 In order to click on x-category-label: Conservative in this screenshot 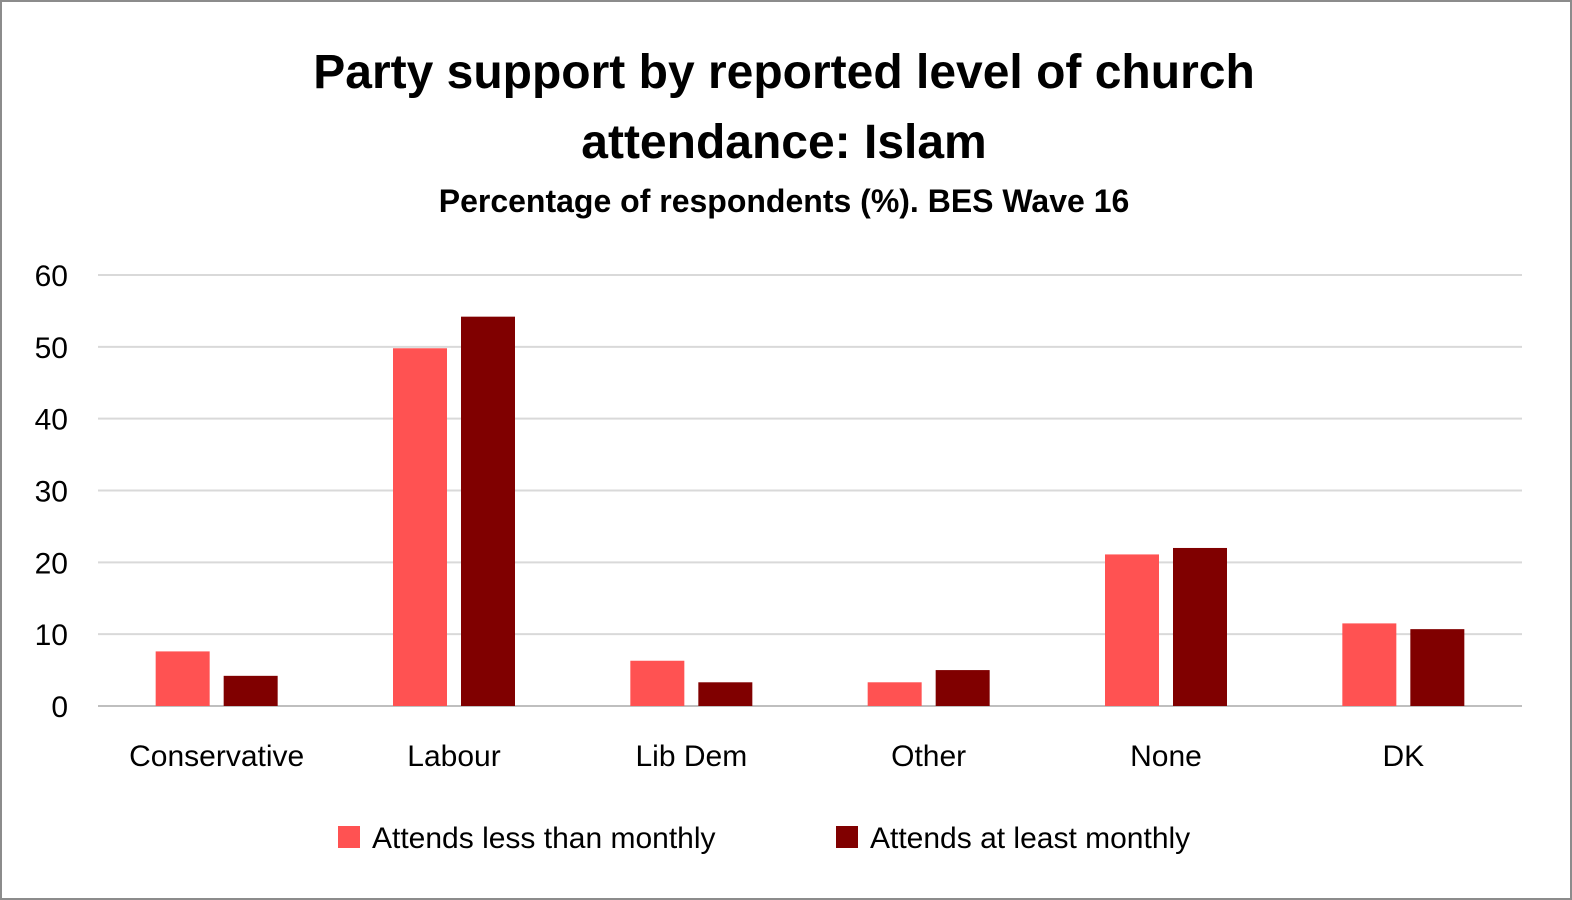, I will do `click(216, 756)`.